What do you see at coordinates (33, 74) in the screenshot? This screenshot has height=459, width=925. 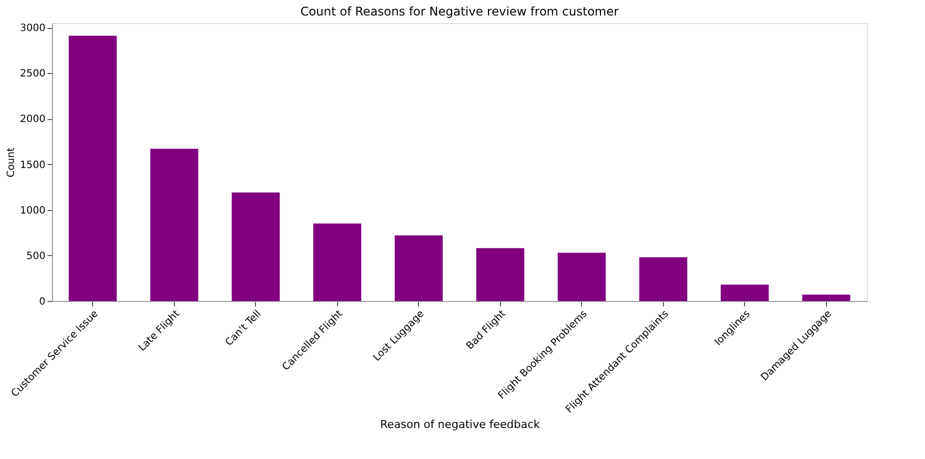 I see `y-tick-label: 2500` at bounding box center [33, 74].